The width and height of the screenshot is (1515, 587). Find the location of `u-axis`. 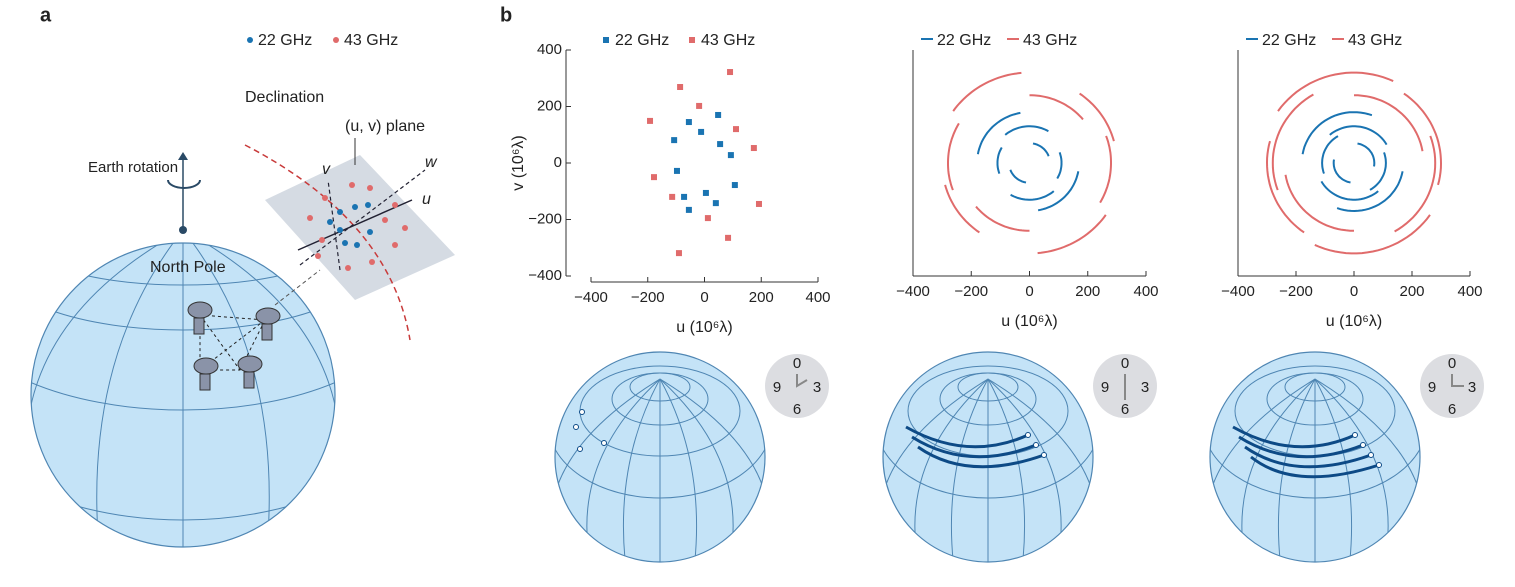

u-axis is located at coordinates (355, 225).